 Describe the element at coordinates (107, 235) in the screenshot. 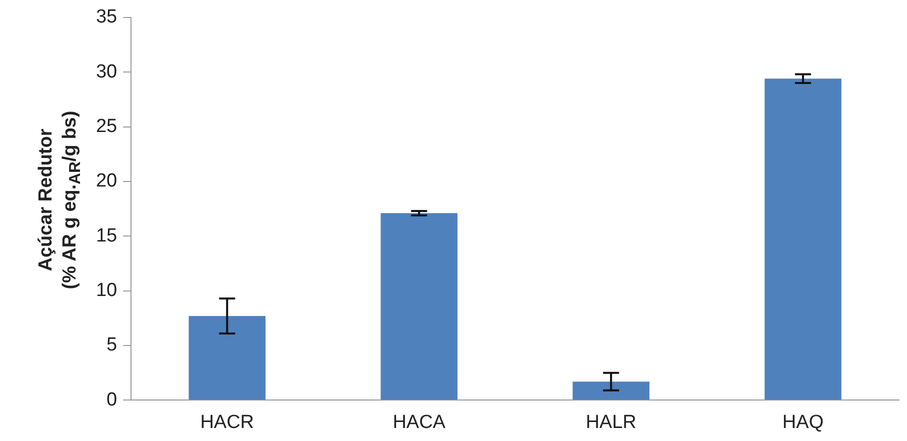

I see `y-tick-label: 15` at that location.